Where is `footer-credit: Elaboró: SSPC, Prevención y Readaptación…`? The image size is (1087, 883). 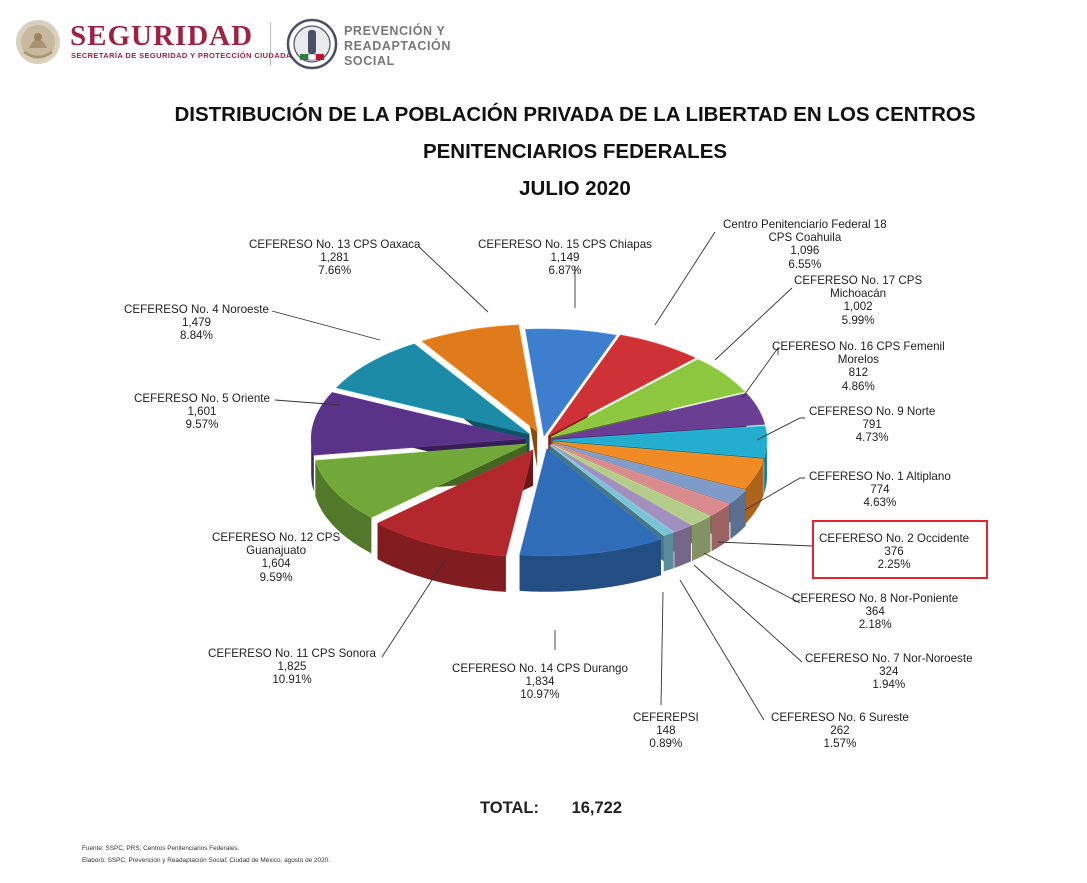 footer-credit: Elaboró: SSPC, Prevención y Readaptación… is located at coordinates (206, 860).